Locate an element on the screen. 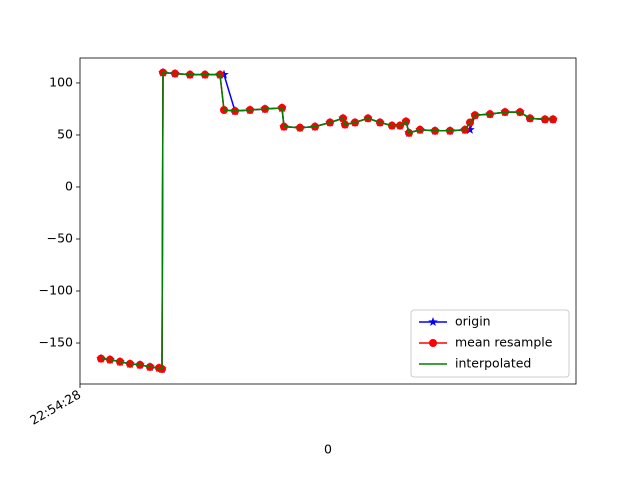 The width and height of the screenshot is (640, 480). legend-box is located at coordinates (490, 343).